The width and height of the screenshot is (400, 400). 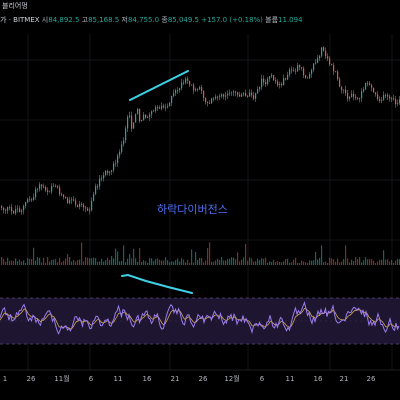 I want to click on x-tick-label: 21, so click(x=175, y=379).